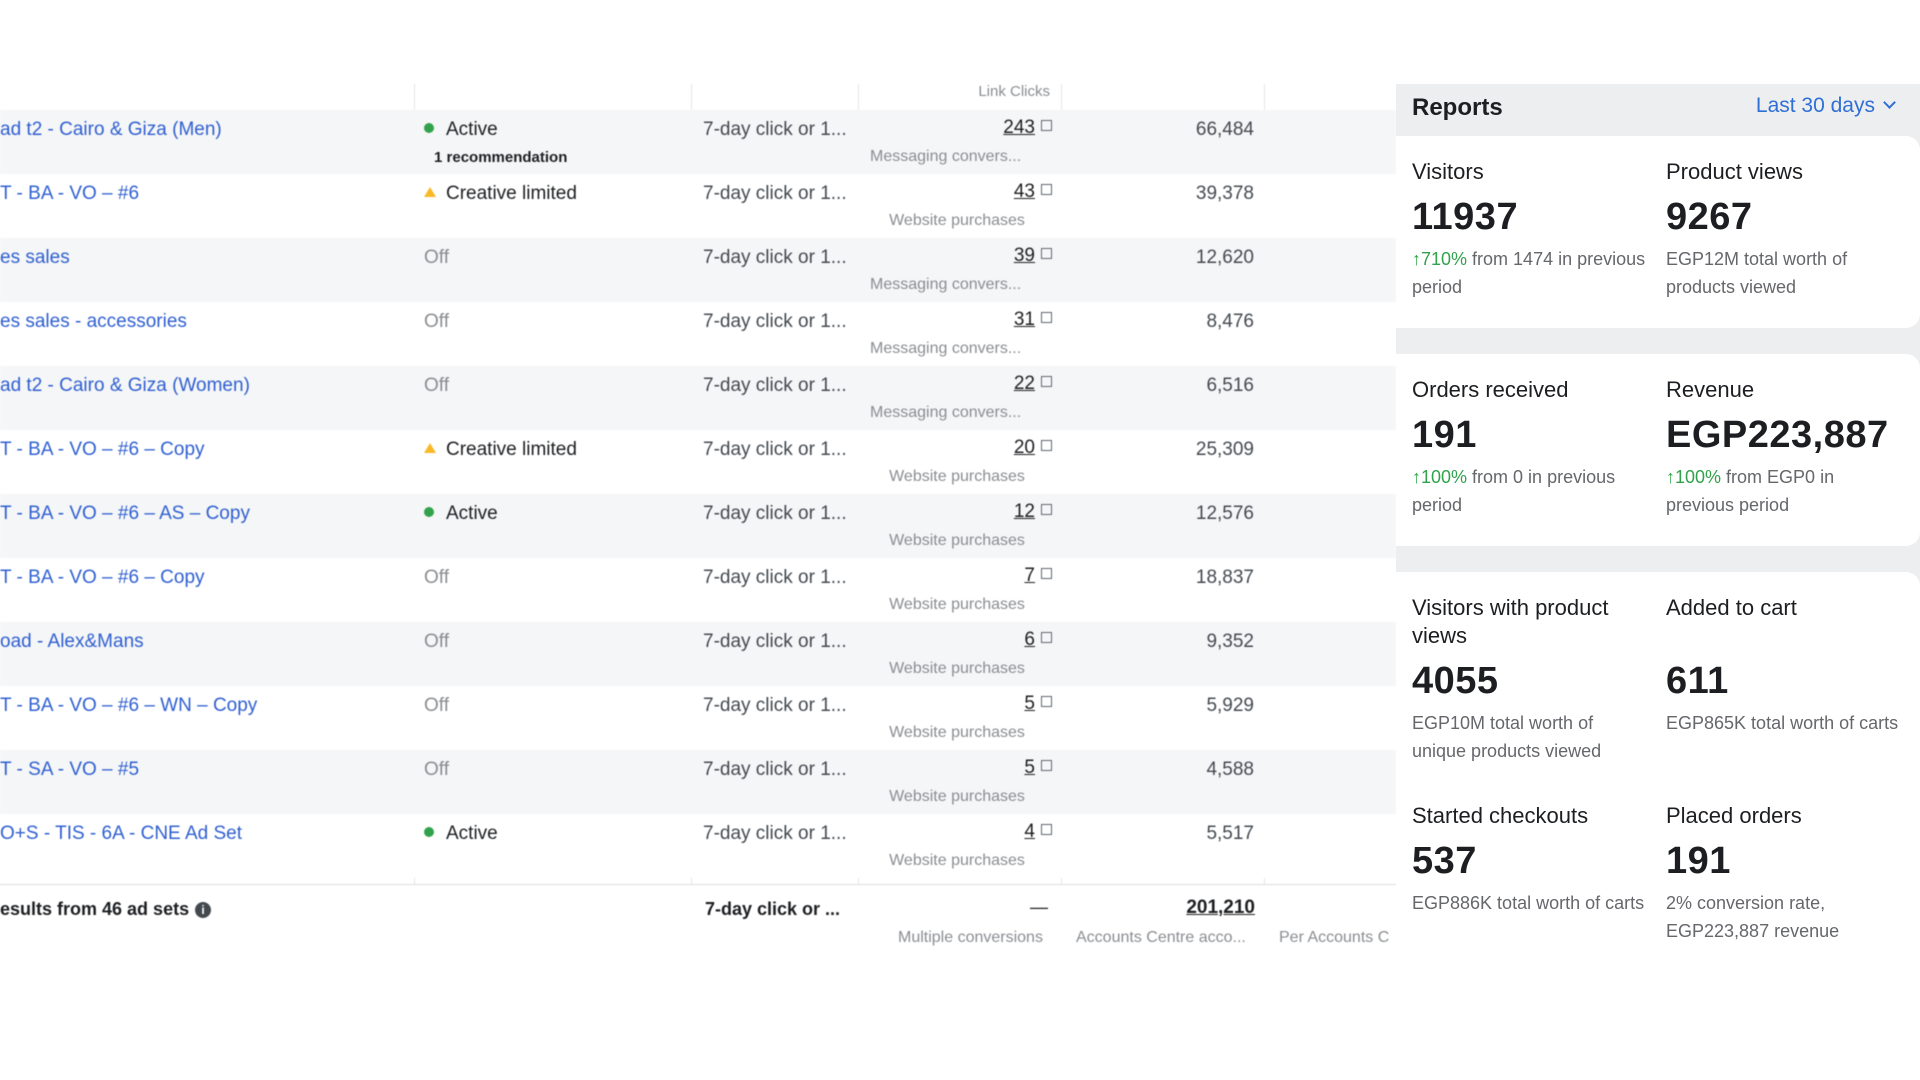 This screenshot has height=1080, width=1920. What do you see at coordinates (1024, 191) in the screenshot?
I see `results-value: 43` at bounding box center [1024, 191].